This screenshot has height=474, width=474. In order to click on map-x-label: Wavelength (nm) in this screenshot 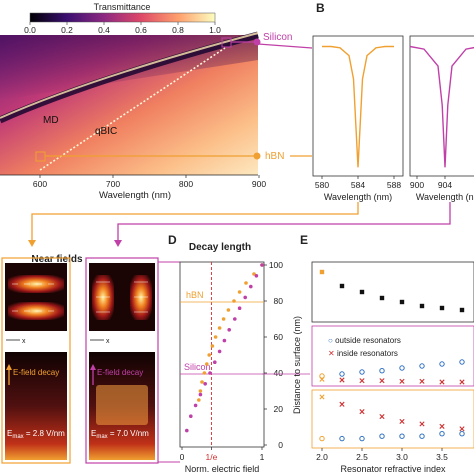, I will do `click(135, 195)`.